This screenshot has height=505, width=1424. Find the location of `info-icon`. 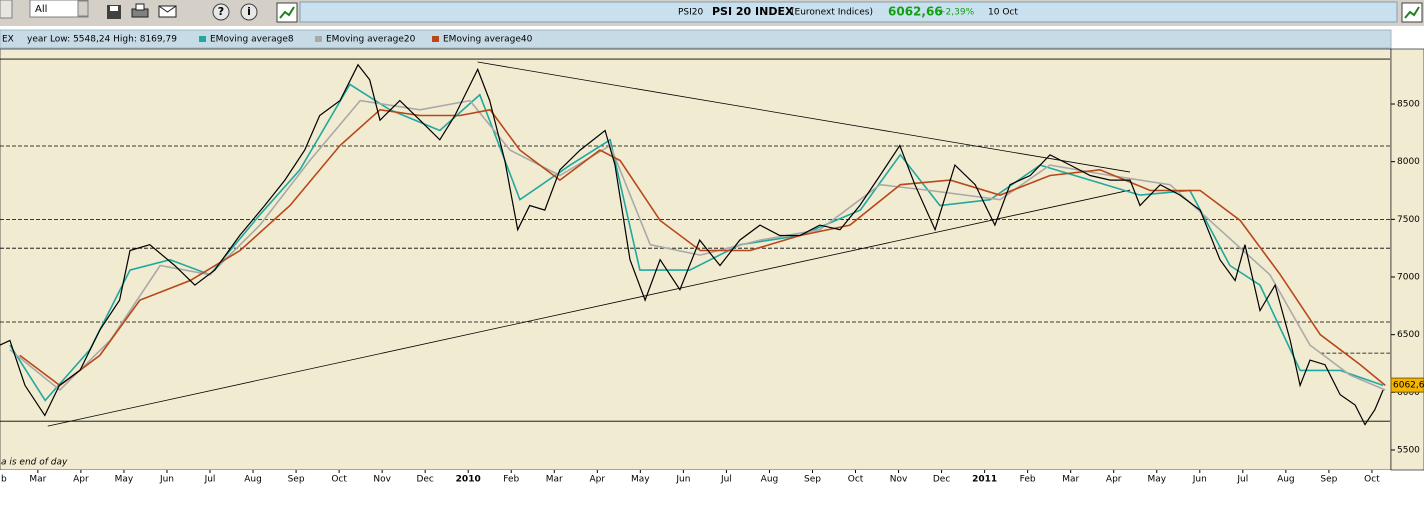

info-icon is located at coordinates (249, 12).